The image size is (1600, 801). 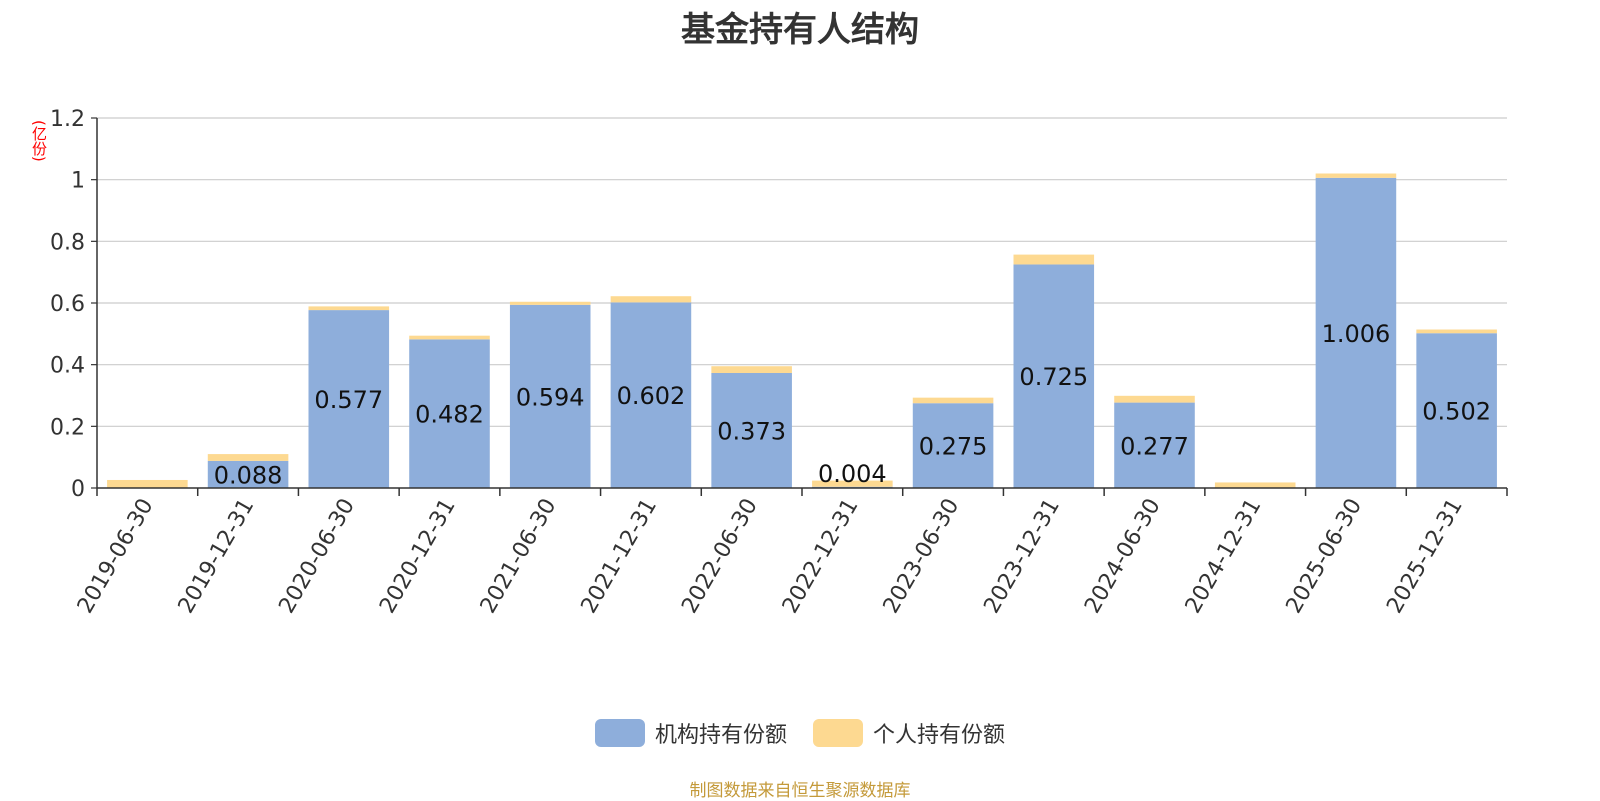 What do you see at coordinates (800, 733) in the screenshot?
I see `legend: 机构持有份额 个人持有份额` at bounding box center [800, 733].